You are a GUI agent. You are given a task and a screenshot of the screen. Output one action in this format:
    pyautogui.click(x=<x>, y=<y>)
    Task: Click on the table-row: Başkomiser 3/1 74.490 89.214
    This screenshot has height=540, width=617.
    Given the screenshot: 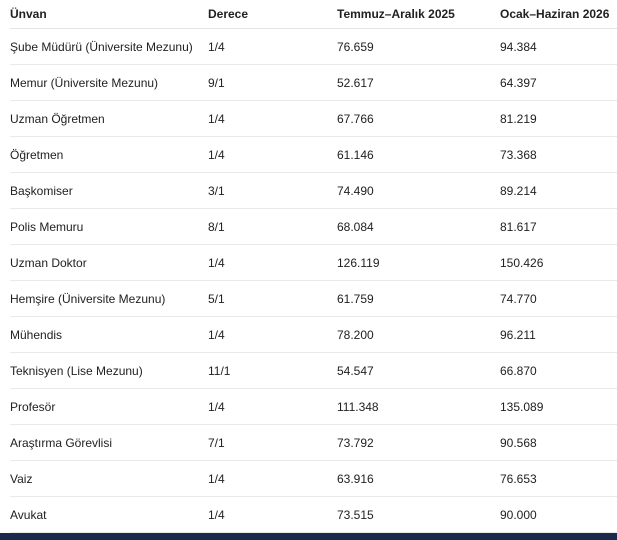 What is the action you would take?
    pyautogui.click(x=313, y=190)
    